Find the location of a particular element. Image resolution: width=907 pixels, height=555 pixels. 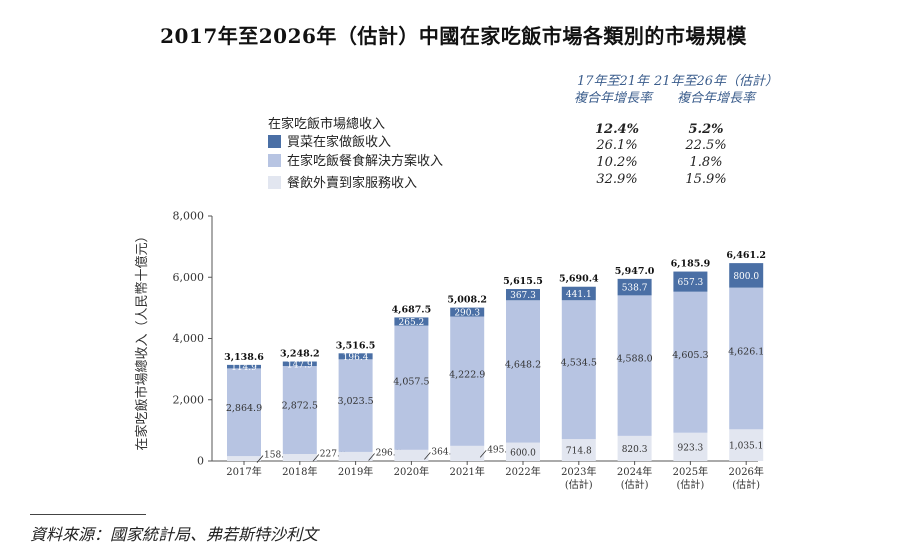

legend-item-delivery: 餐飲外賣到家服務收入 is located at coordinates (342, 184).